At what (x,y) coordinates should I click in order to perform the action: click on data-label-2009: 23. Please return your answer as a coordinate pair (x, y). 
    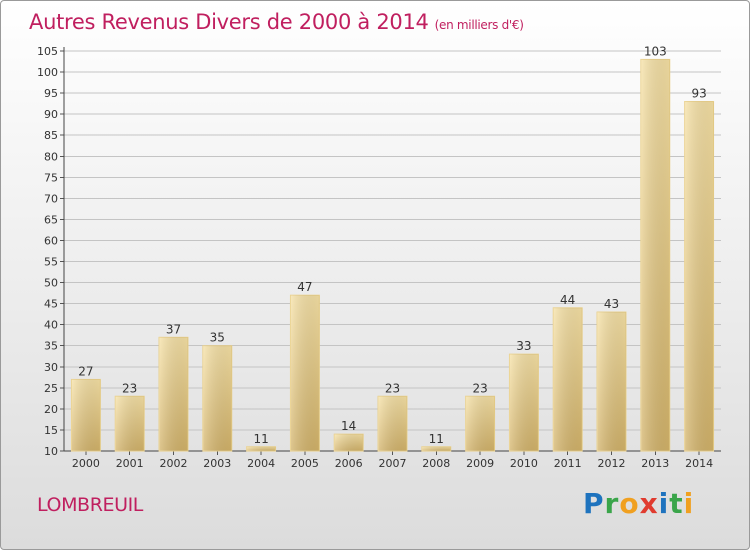
    Looking at the image, I should click on (479, 388).